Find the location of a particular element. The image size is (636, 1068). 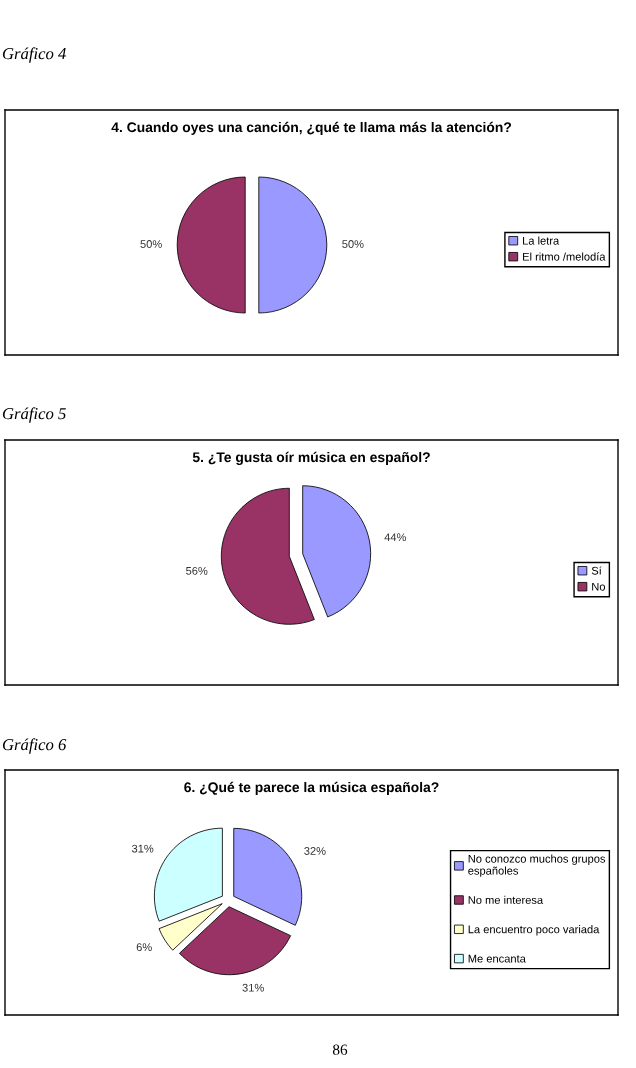

legend-label: Sí is located at coordinates (596, 570).